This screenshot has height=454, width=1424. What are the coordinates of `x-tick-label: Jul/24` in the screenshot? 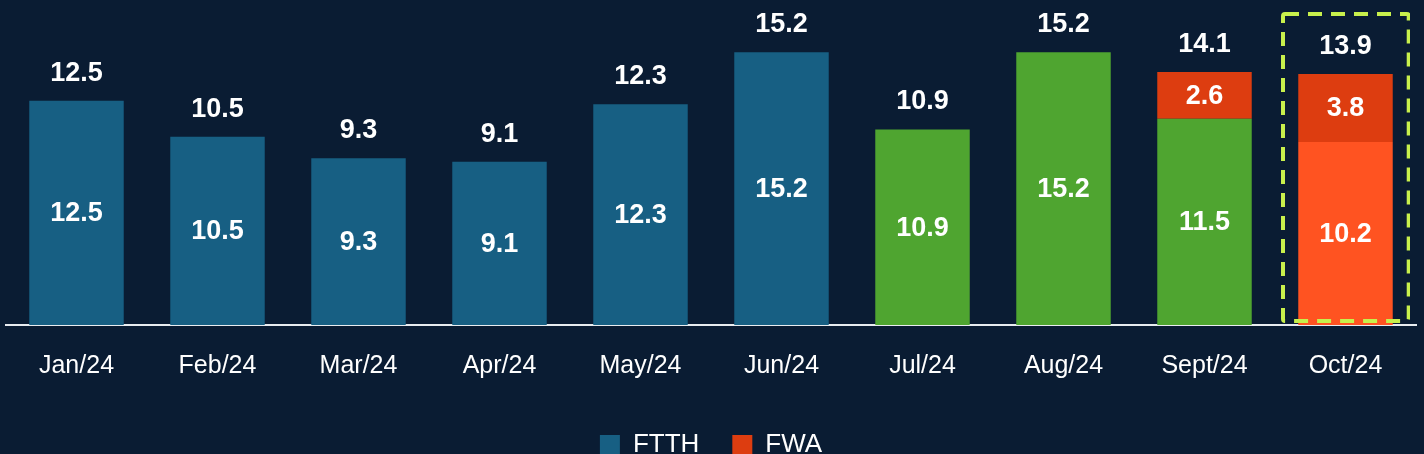 It's located at (922, 363).